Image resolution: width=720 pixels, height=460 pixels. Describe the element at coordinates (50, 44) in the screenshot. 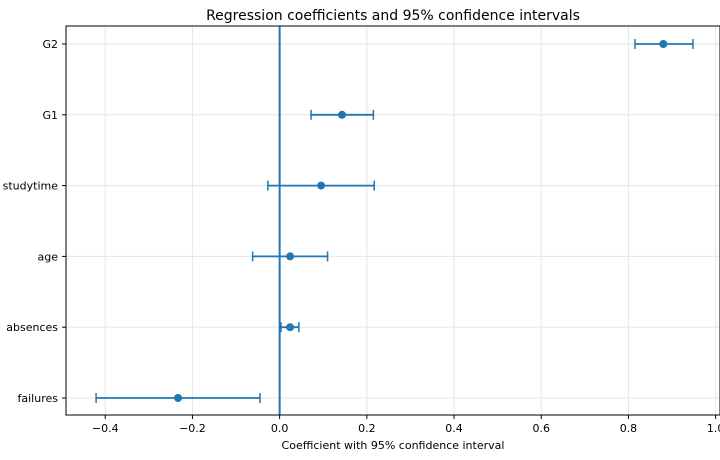

I see `y-tick-label: G2` at that location.